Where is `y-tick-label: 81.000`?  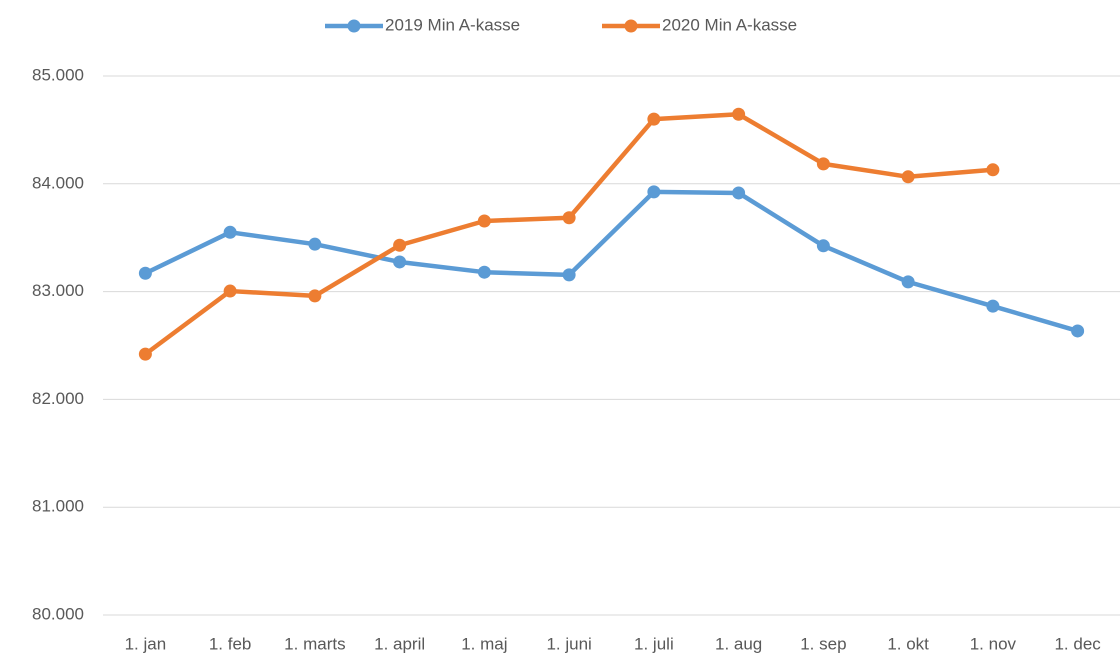 y-tick-label: 81.000 is located at coordinates (58, 506).